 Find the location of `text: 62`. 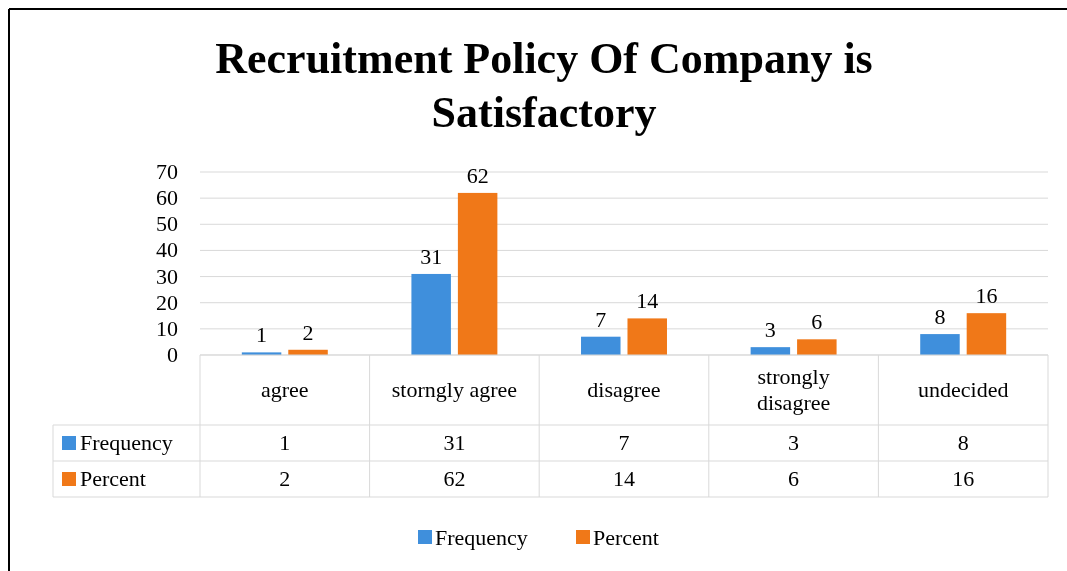

text: 62 is located at coordinates (454, 478).